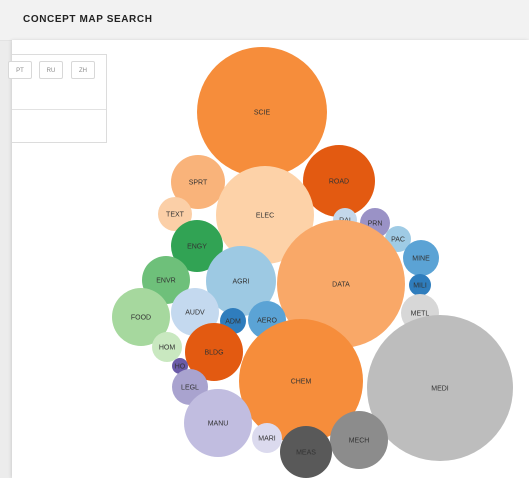 This screenshot has height=478, width=529. I want to click on bubble-meas: MEAS, so click(306, 452).